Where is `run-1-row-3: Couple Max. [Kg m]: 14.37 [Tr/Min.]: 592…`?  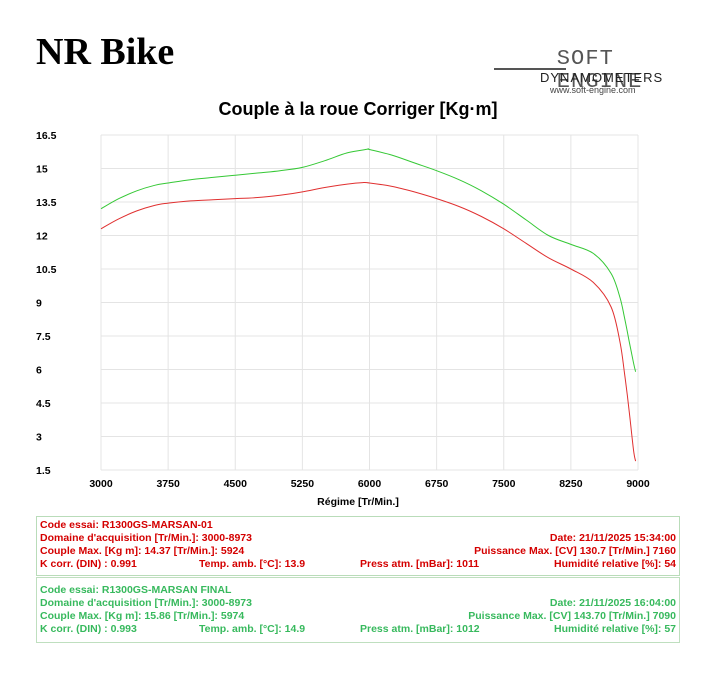 run-1-row-3: Couple Max. [Kg m]: 14.37 [Tr/Min.]: 592… is located at coordinates (358, 551).